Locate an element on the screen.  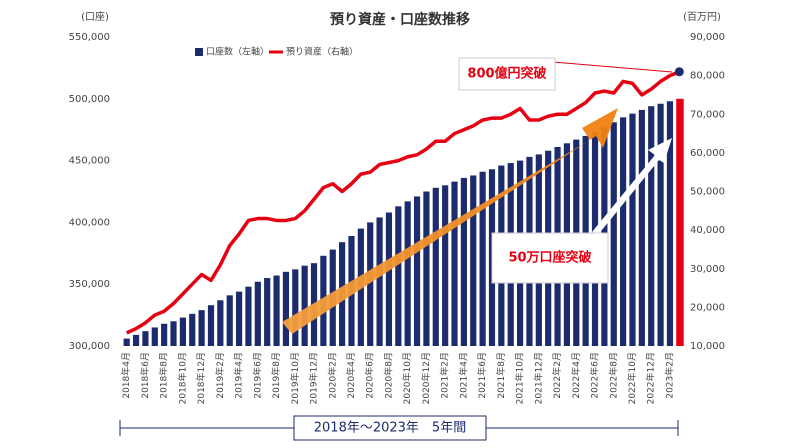
y2-tick-label: 50,000 is located at coordinates (707, 192).